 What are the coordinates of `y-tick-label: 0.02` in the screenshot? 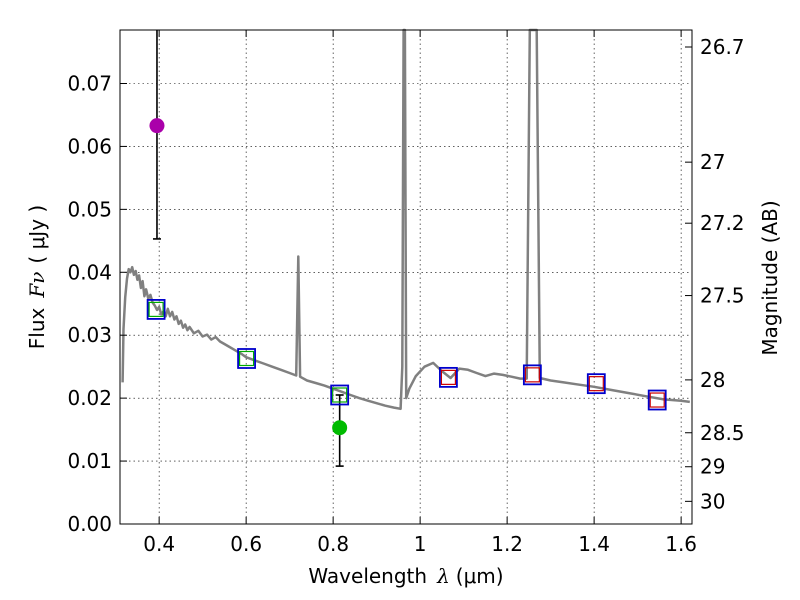 It's located at (89, 398).